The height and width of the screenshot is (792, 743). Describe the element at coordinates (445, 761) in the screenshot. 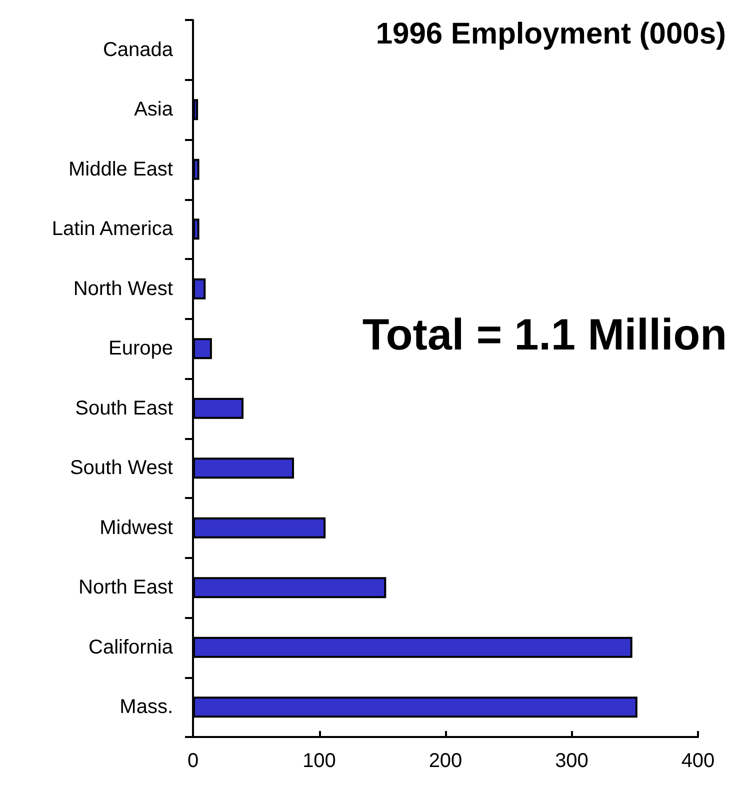

I see `x-tick-label: 200` at that location.